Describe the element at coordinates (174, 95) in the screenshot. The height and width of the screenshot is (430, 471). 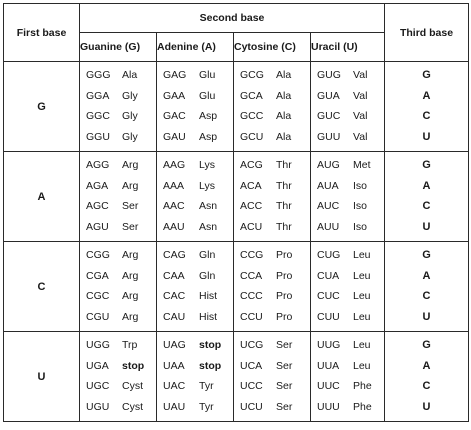
I see `codon-code: GAA` at that location.